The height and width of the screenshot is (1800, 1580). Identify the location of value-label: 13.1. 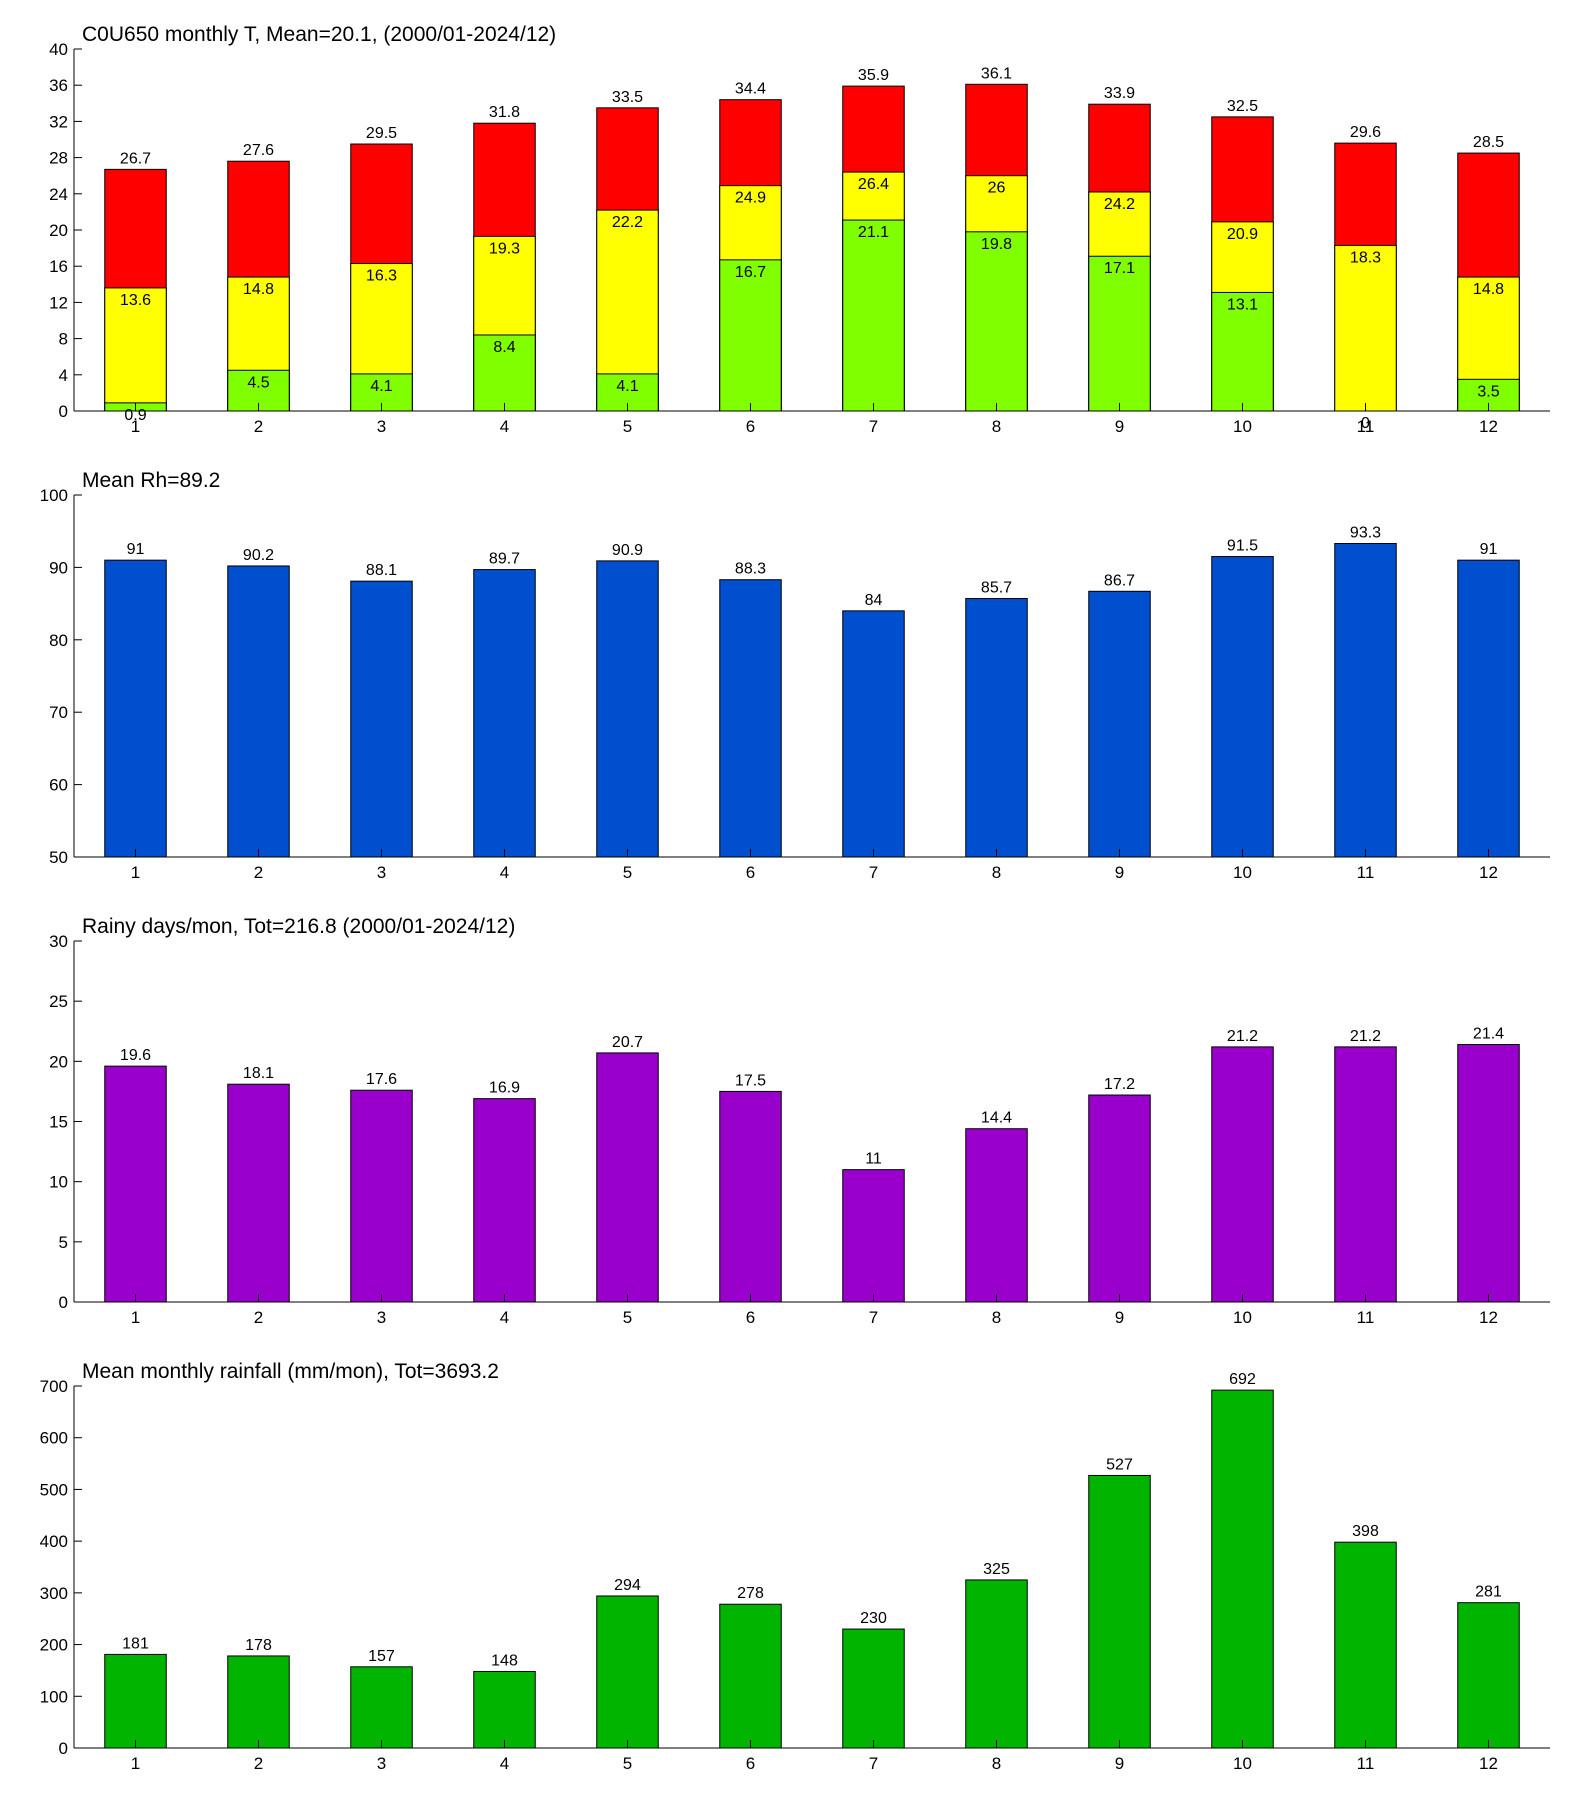
(1242, 304).